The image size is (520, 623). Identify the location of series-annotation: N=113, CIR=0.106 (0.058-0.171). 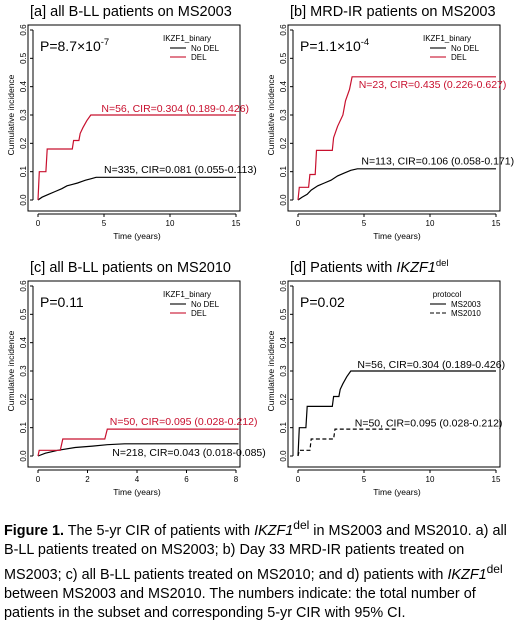
(437, 162).